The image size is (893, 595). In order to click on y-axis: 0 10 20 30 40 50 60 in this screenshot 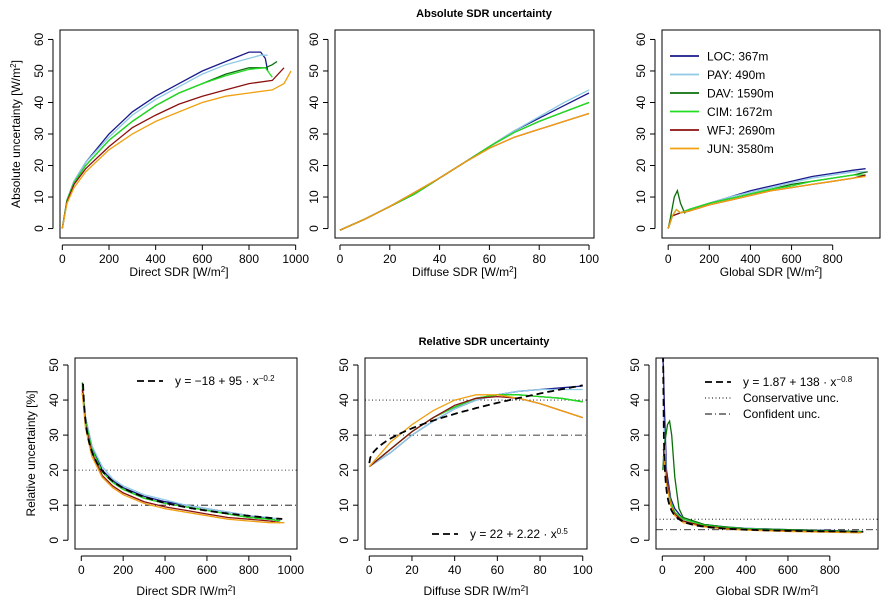, I will do `click(645, 132)`.